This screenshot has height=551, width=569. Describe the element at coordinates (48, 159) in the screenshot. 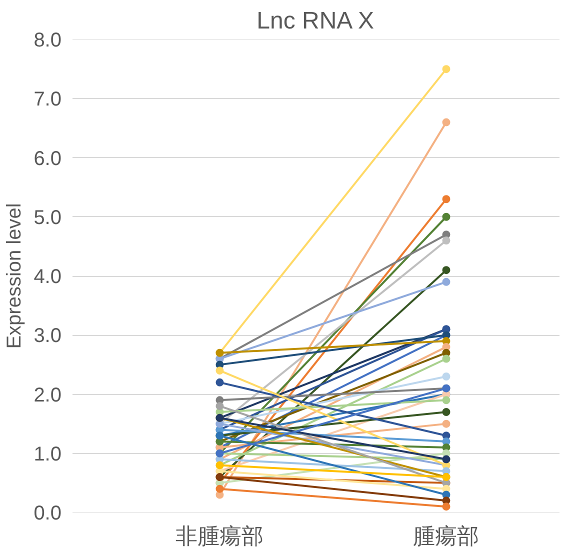

I see `y-tick-label: 6.0` at that location.